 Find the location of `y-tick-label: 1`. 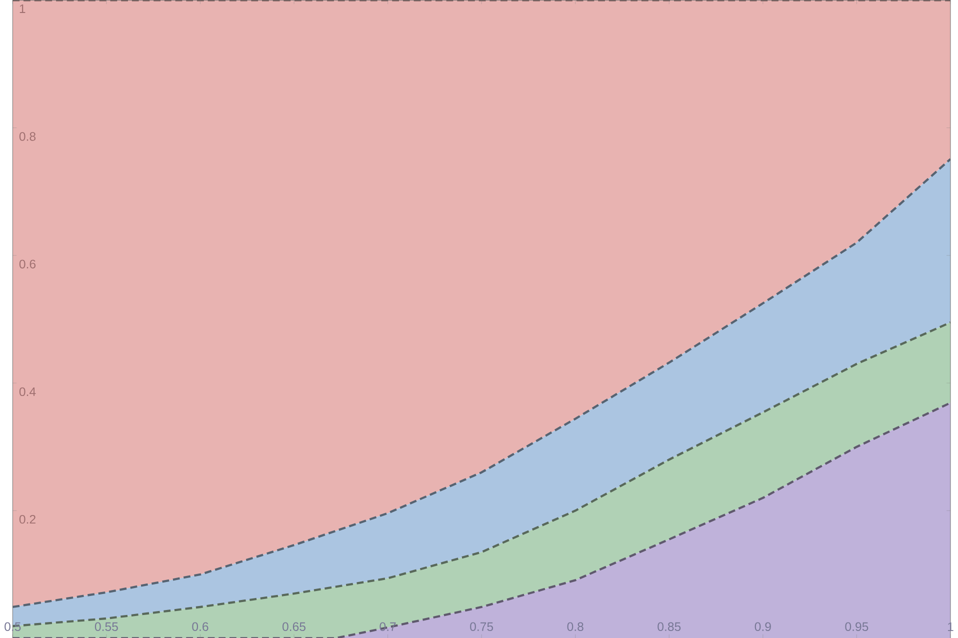

y-tick-label: 1 is located at coordinates (23, 8).